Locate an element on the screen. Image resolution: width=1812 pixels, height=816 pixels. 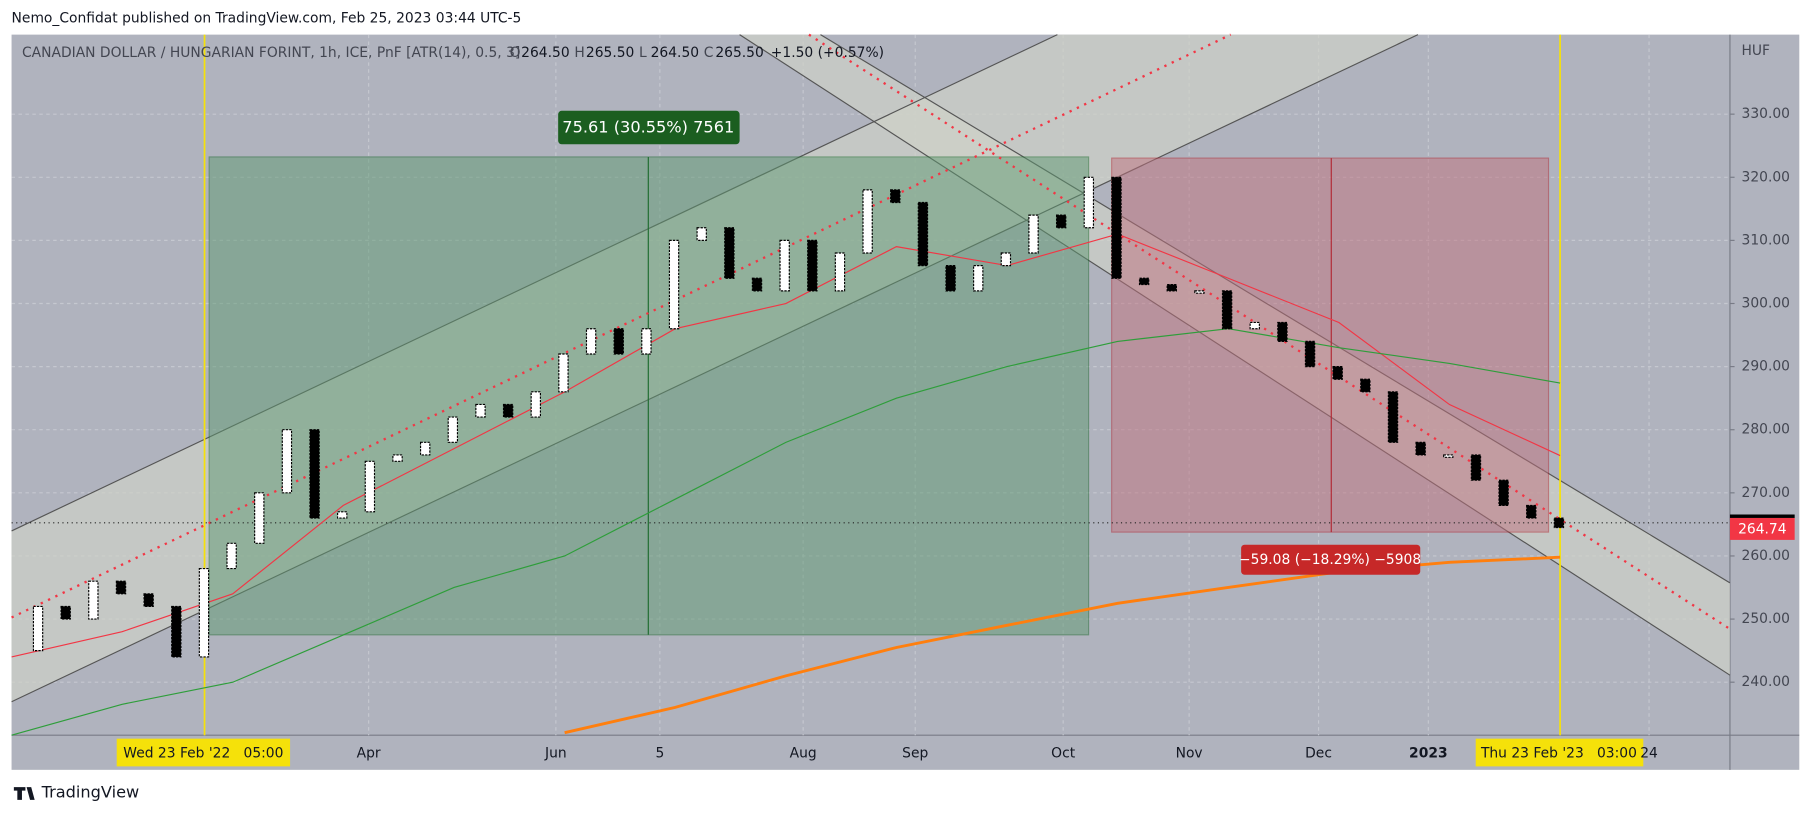
y-tick-label: 280.00 is located at coordinates (1766, 430).